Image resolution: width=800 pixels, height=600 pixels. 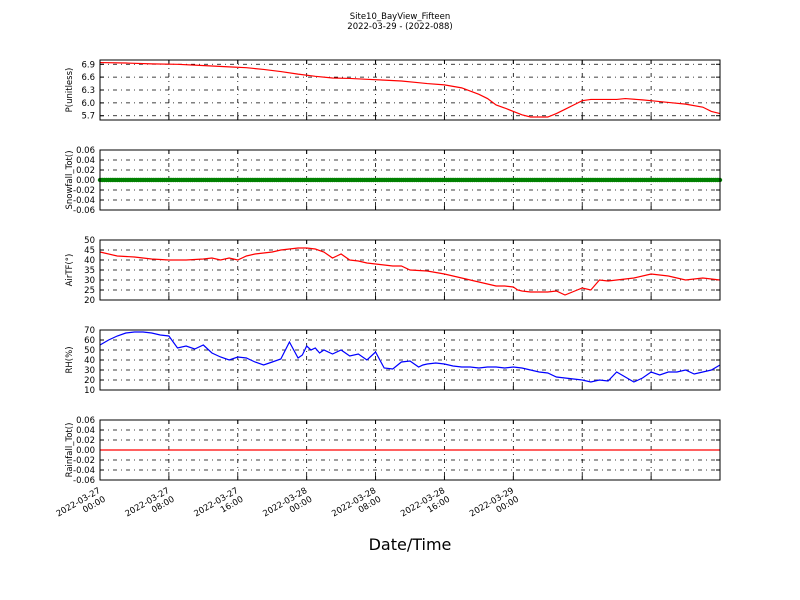 What do you see at coordinates (70, 270) in the screenshot?
I see `y-axis-label: AirTF(°)` at bounding box center [70, 270].